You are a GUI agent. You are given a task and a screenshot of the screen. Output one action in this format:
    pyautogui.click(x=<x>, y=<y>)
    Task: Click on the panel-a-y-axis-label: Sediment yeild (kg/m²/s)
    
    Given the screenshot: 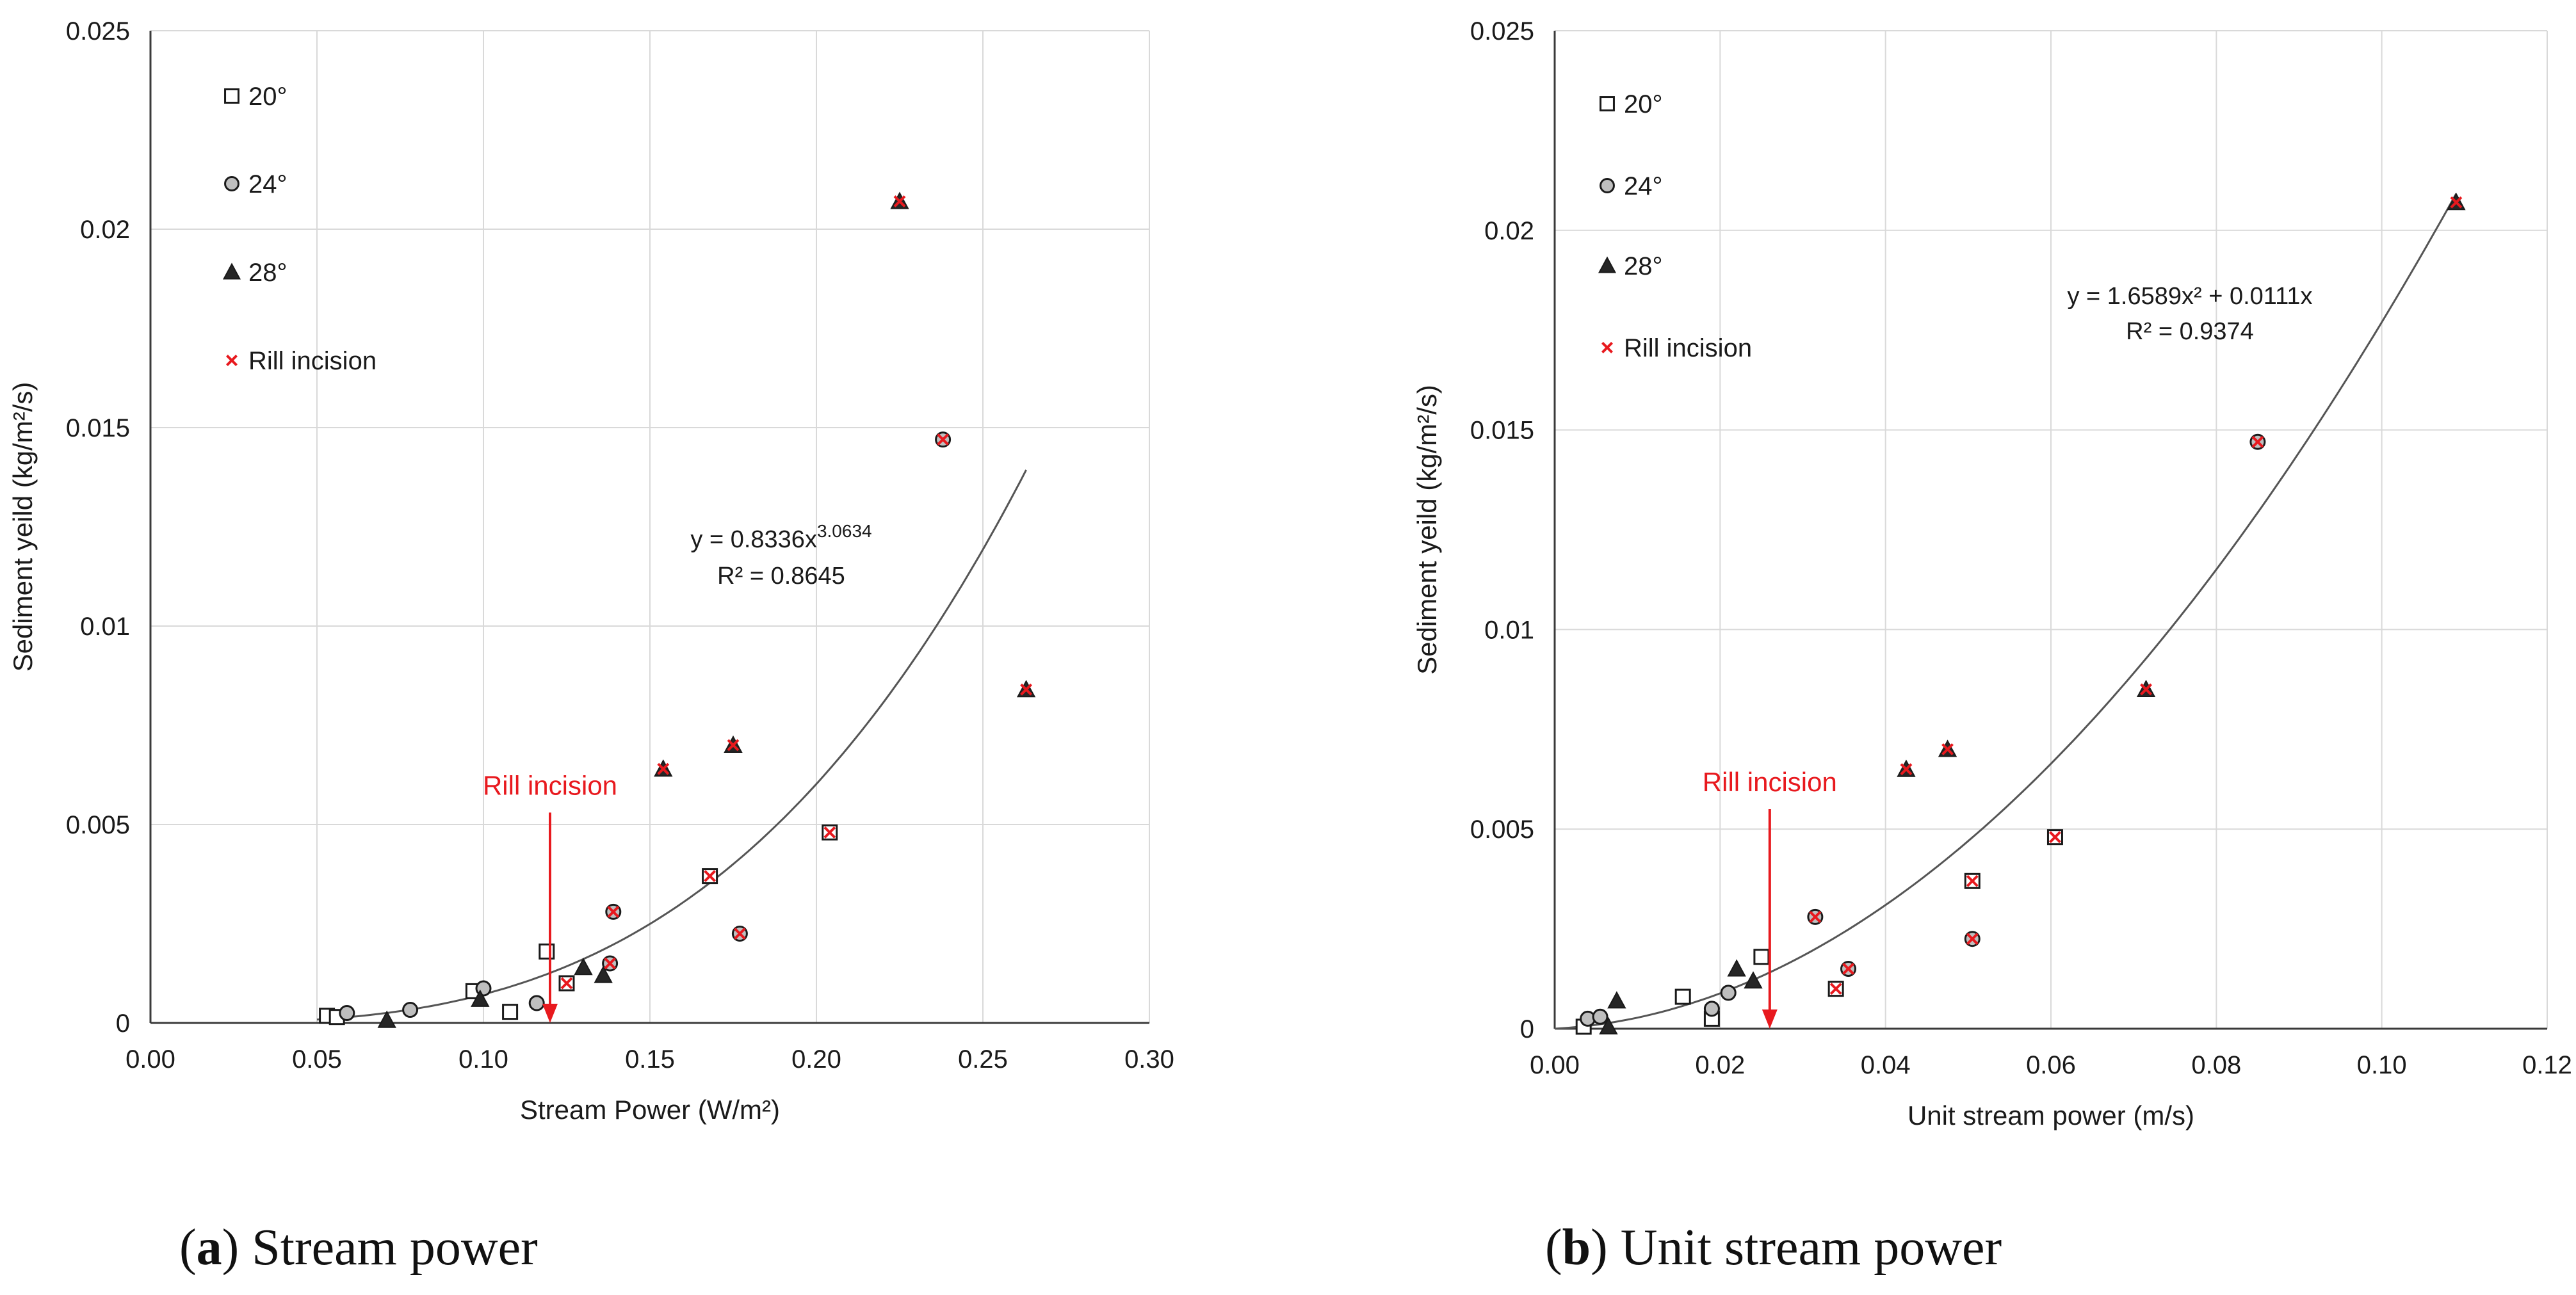 What is the action you would take?
    pyautogui.click(x=23, y=527)
    